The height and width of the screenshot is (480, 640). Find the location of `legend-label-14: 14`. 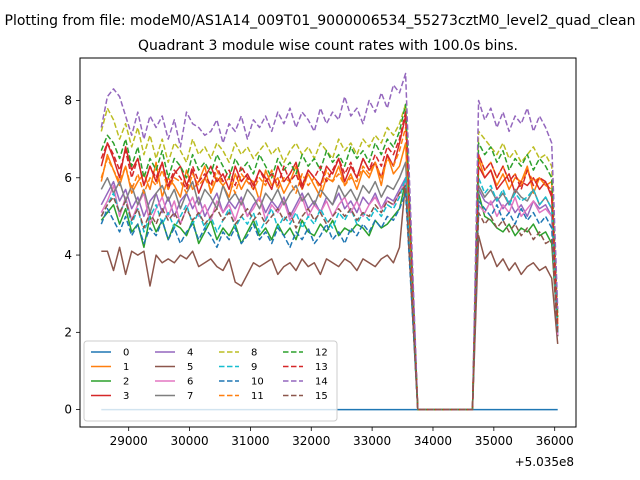

legend-label-14: 14 is located at coordinates (321, 382).